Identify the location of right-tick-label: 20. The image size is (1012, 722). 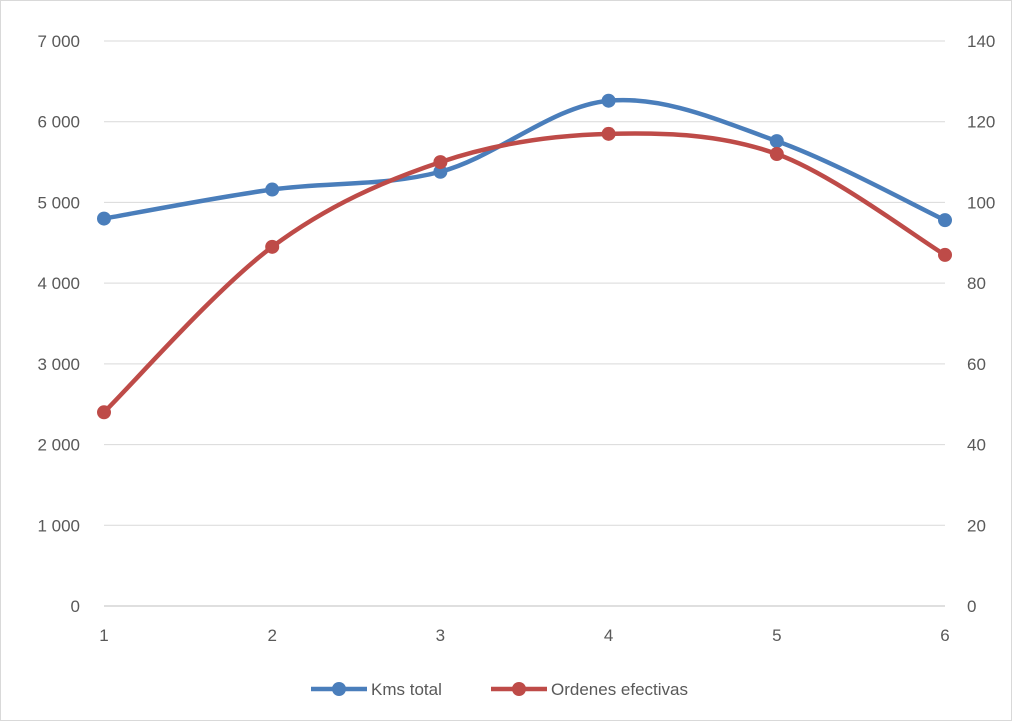
(976, 525).